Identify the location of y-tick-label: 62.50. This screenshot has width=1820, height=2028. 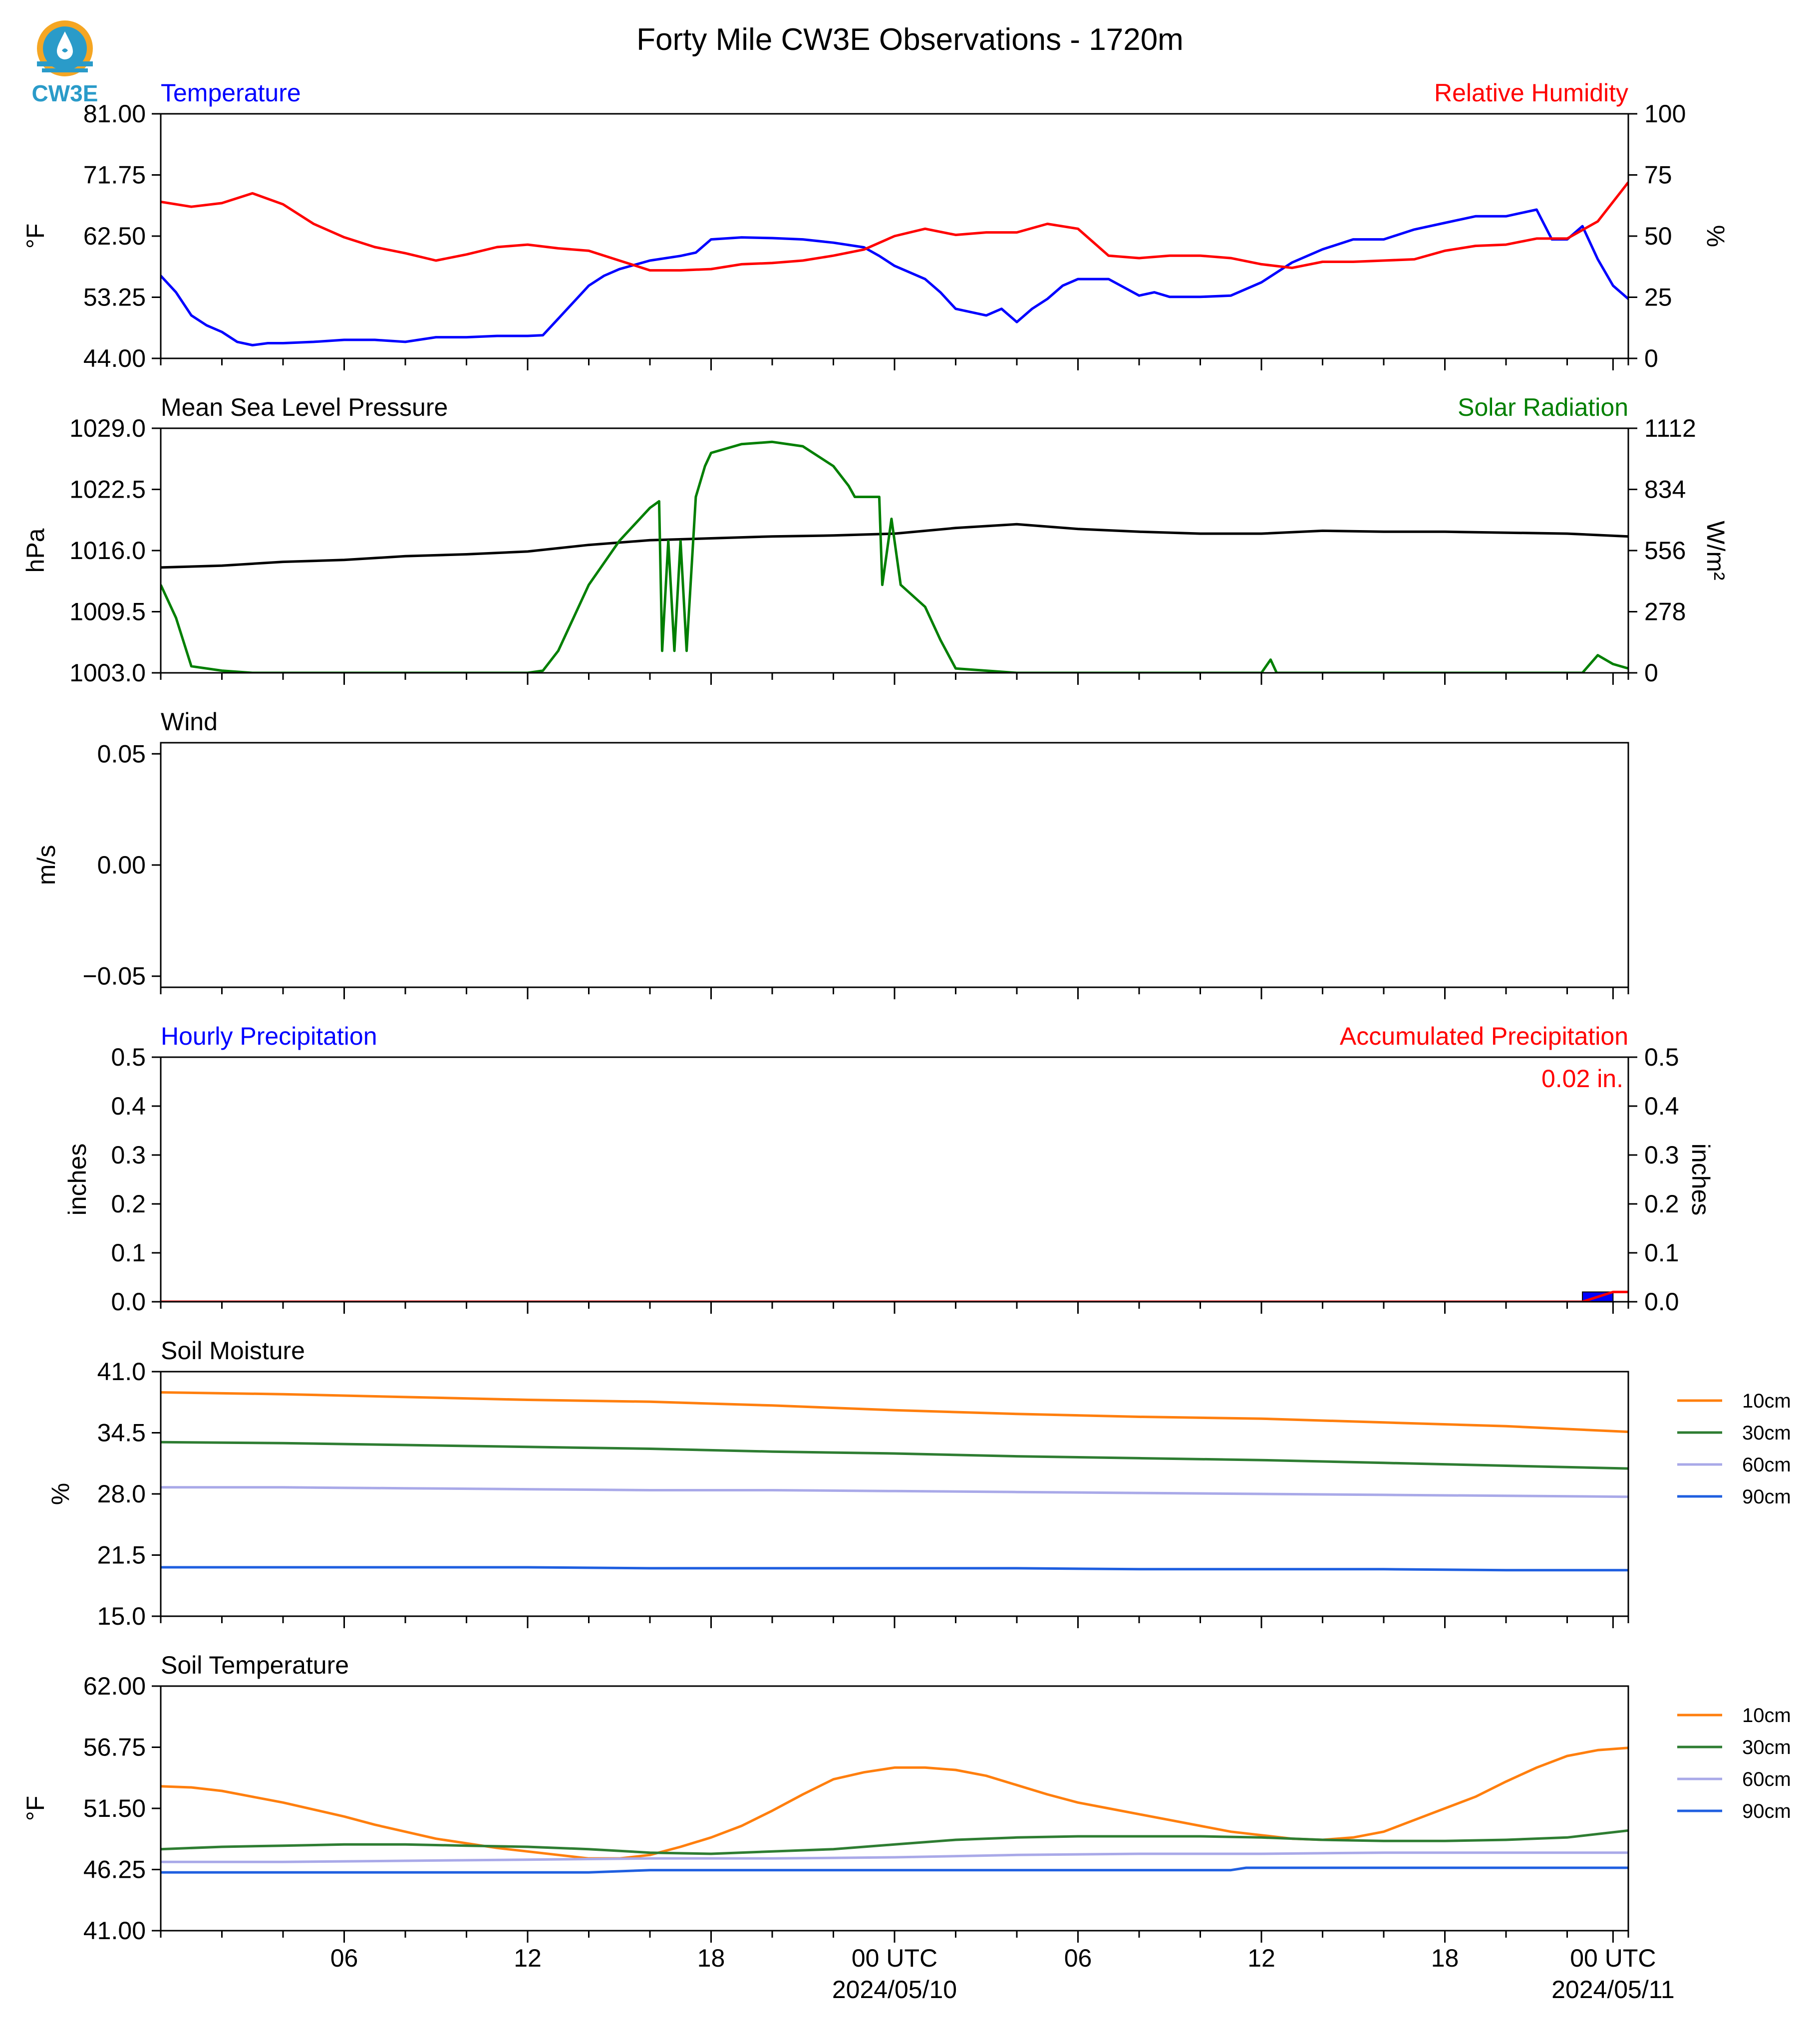
(114, 236).